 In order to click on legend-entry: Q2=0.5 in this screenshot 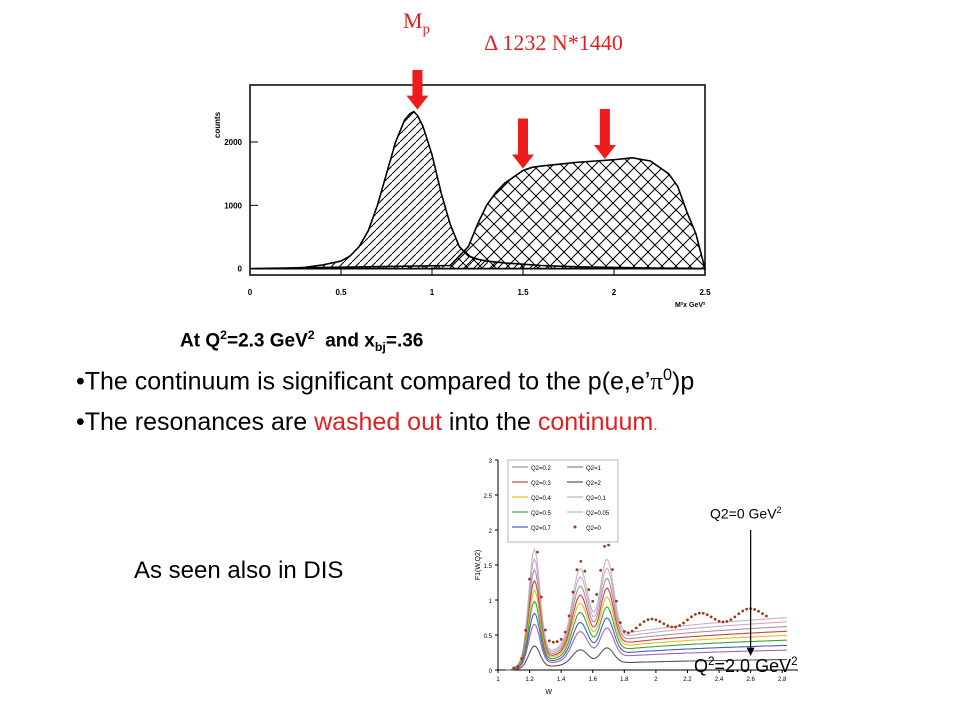, I will do `click(541, 514)`.